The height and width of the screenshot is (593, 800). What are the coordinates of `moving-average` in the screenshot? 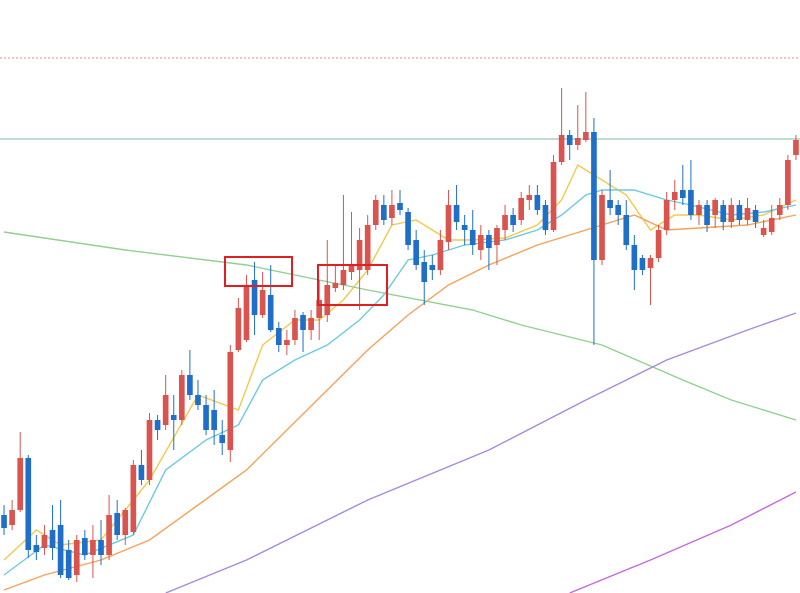 It's located at (683, 542).